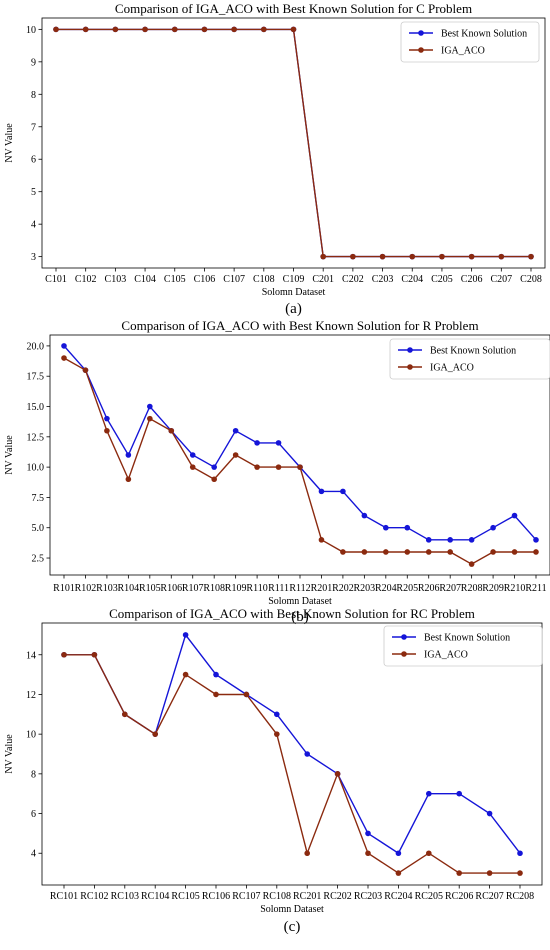  I want to click on x-tick-label: C201, so click(323, 279).